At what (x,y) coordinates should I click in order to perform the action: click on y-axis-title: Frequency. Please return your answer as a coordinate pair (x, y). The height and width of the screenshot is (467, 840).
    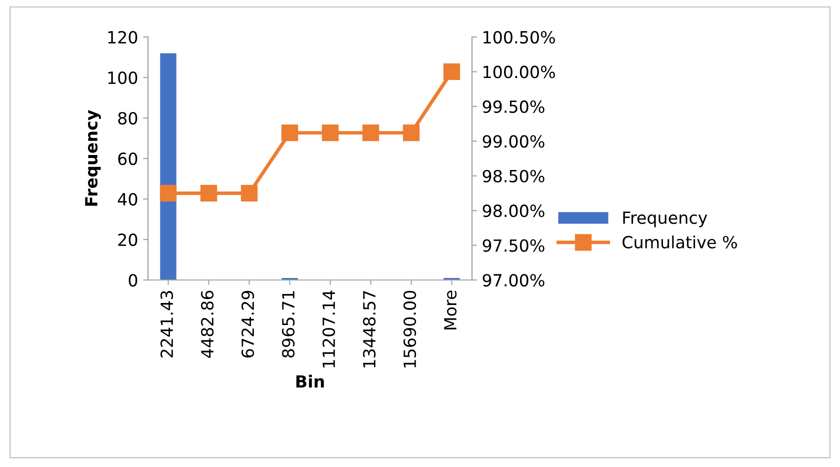
    Looking at the image, I should click on (93, 158).